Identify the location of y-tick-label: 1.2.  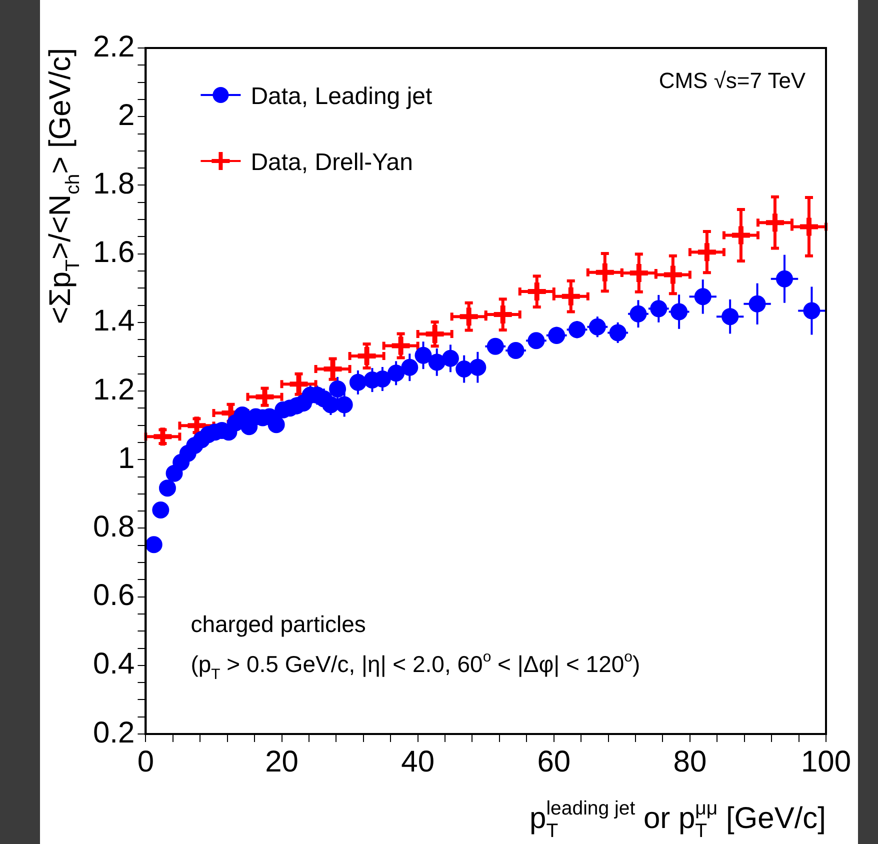
(113, 389).